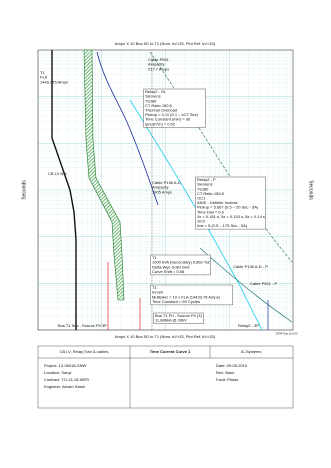 Image resolution: width=331 pixels, height=468 pixels. I want to click on project: Project: 13-06018-SNW, so click(65, 365).